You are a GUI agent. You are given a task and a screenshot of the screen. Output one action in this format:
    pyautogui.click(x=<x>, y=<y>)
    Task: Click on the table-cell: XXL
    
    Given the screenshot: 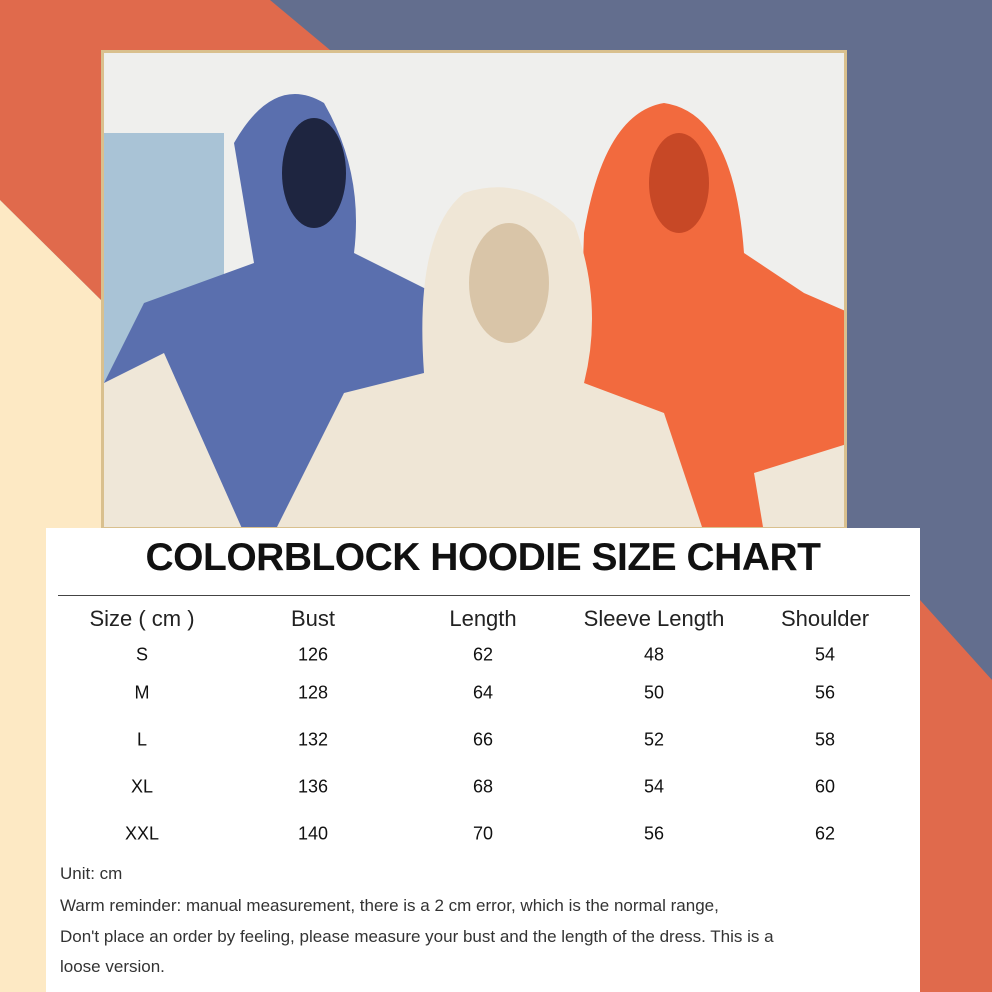 What is the action you would take?
    pyautogui.click(x=142, y=833)
    